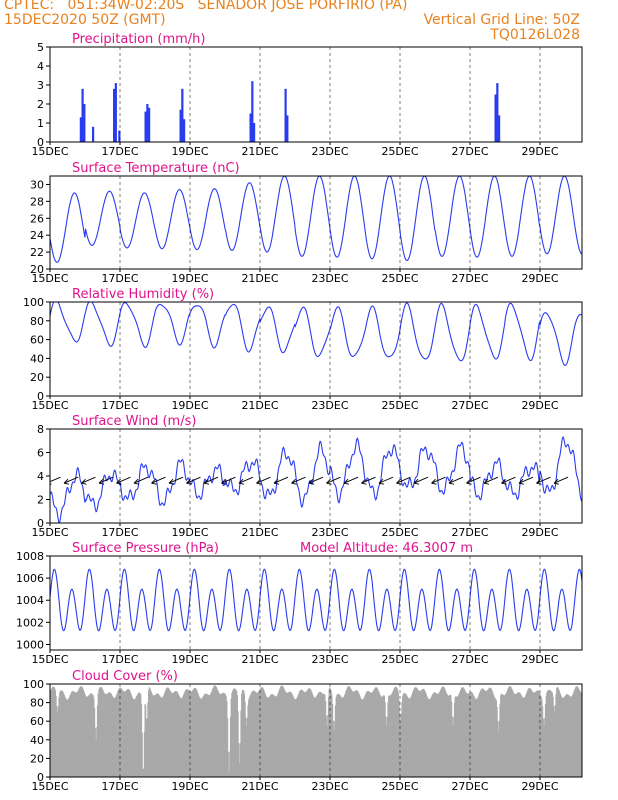 This screenshot has height=800, width=618. Describe the element at coordinates (30, 578) in the screenshot. I see `y-tick-label: 1006` at that location.